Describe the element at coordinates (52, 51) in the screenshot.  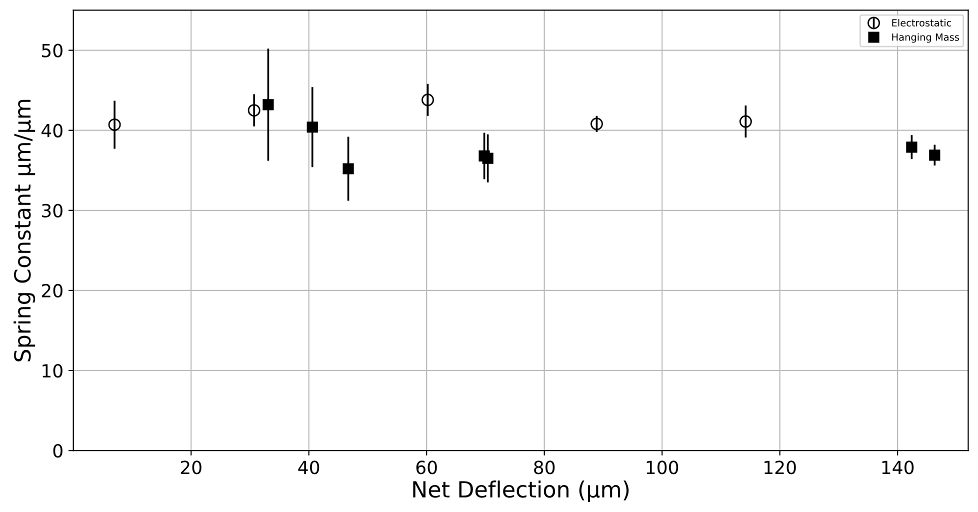
I see `y-tick-label: 50` at that location.